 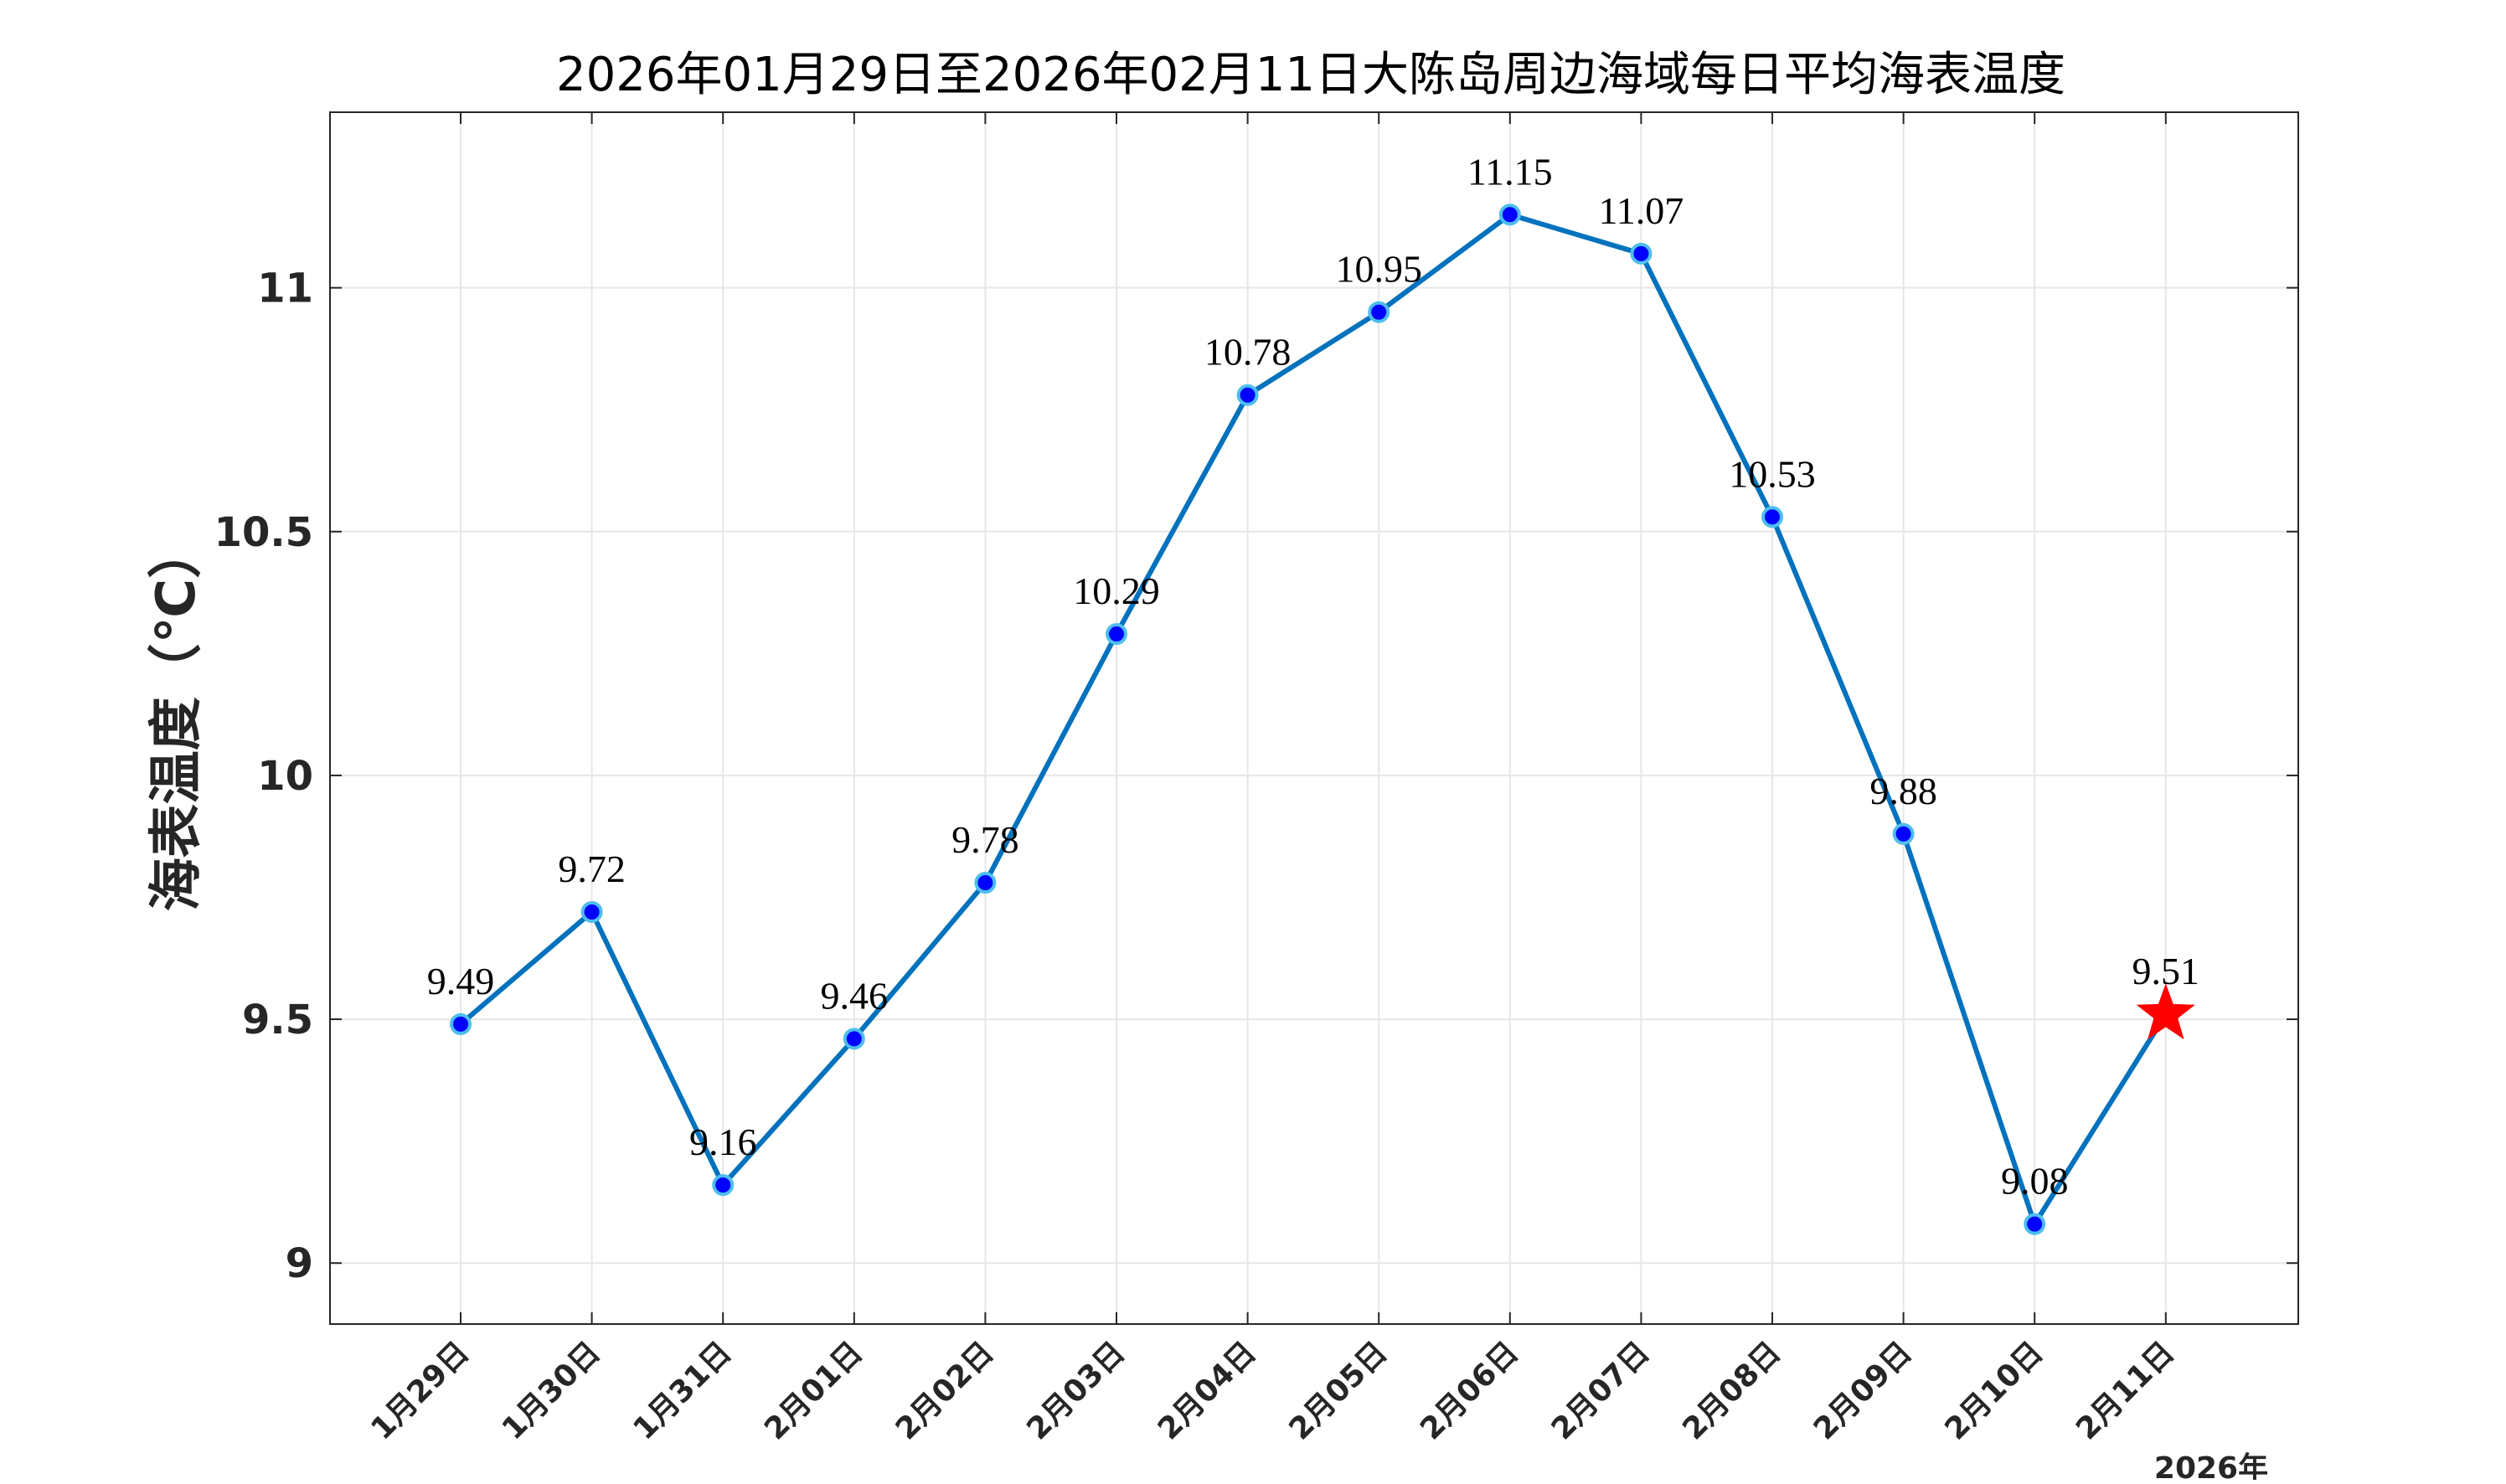 What do you see at coordinates (177, 718) in the screenshot?
I see `y-axis-label: 海表温度（℃）` at bounding box center [177, 718].